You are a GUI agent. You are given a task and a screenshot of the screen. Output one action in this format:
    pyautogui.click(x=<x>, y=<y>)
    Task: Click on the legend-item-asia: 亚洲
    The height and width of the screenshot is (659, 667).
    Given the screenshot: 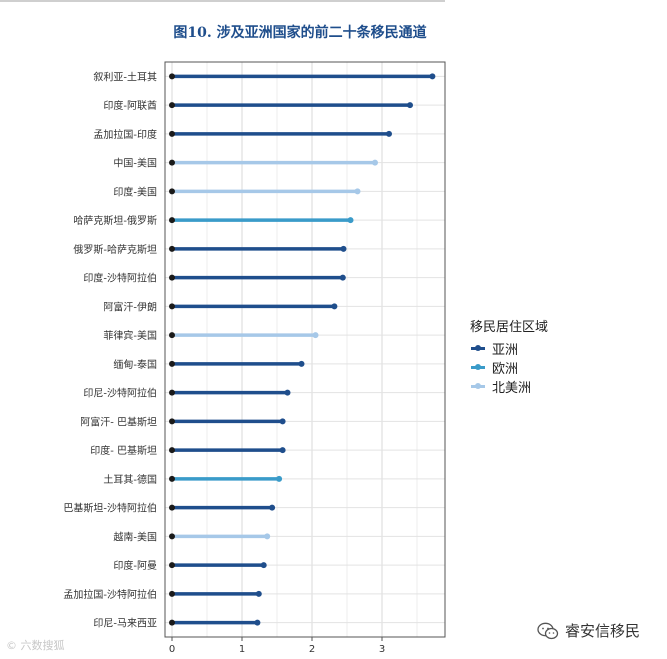 What is the action you would take?
    pyautogui.click(x=509, y=348)
    